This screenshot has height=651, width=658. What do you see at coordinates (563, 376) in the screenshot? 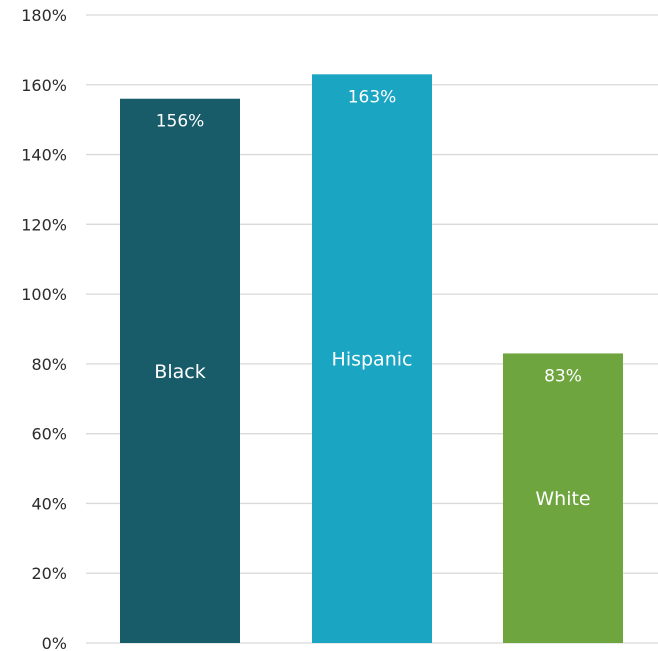
I see `data-label-white: 83%` at bounding box center [563, 376].